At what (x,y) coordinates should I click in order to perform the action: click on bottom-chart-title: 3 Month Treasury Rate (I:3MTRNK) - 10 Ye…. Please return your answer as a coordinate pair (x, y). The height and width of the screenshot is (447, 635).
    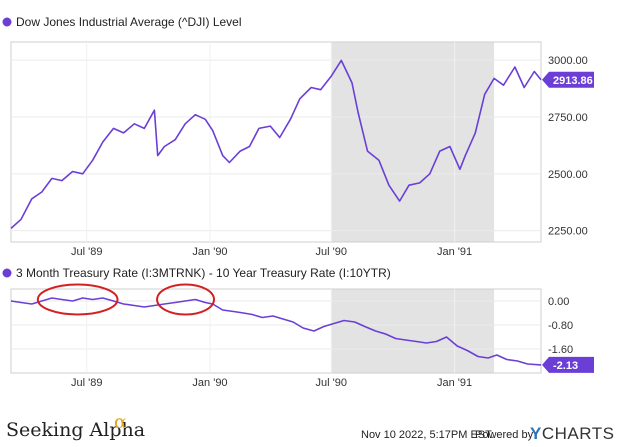
    Looking at the image, I should click on (203, 273).